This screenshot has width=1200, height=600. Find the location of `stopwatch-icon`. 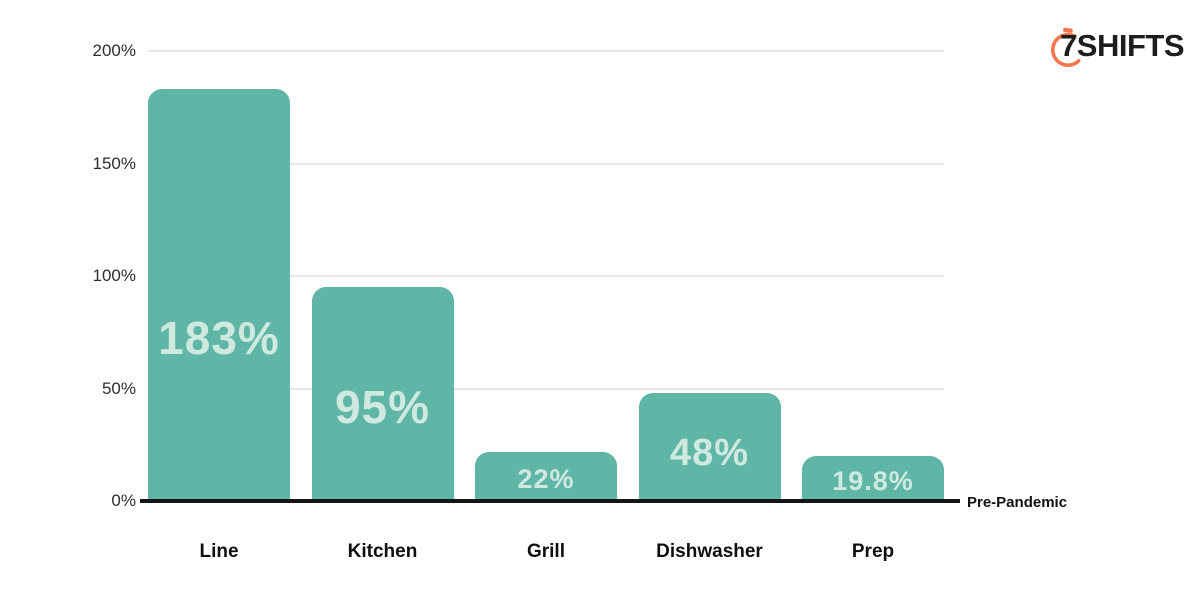

stopwatch-icon is located at coordinates (1068, 46).